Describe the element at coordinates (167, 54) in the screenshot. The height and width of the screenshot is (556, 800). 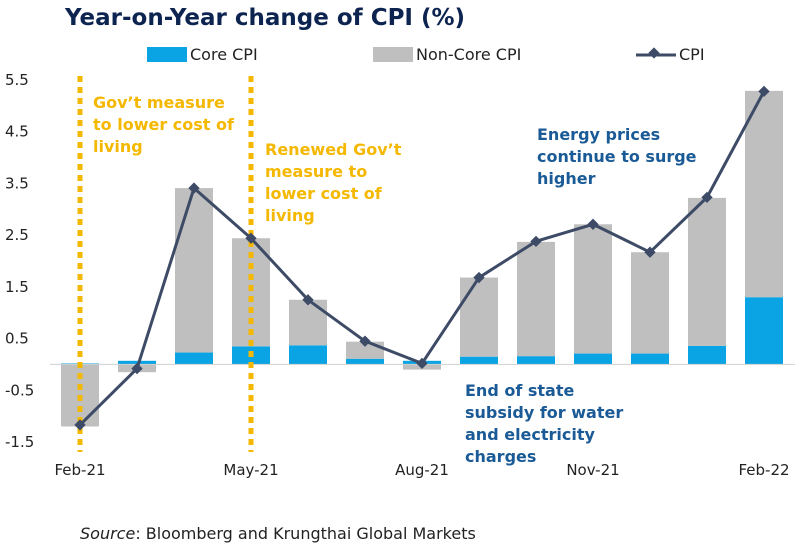
I see `legend-swatch-core-cpi` at that location.